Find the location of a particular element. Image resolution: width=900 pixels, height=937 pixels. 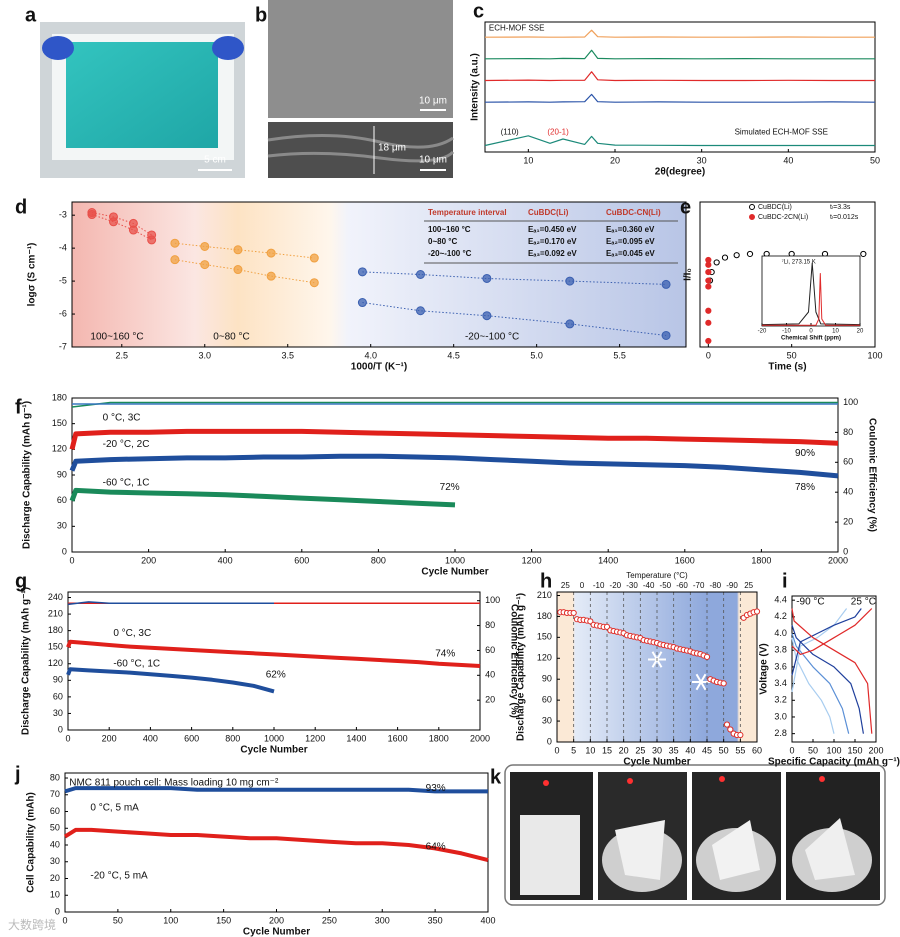

x-tick-label: 1400 is located at coordinates (356, 738).